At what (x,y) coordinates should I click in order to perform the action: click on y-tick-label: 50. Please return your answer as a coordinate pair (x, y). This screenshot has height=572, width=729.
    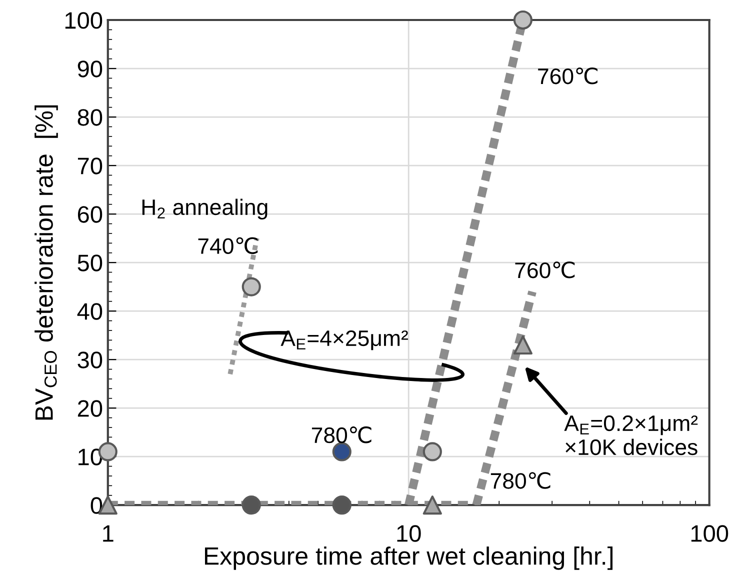
    Looking at the image, I should click on (90, 263).